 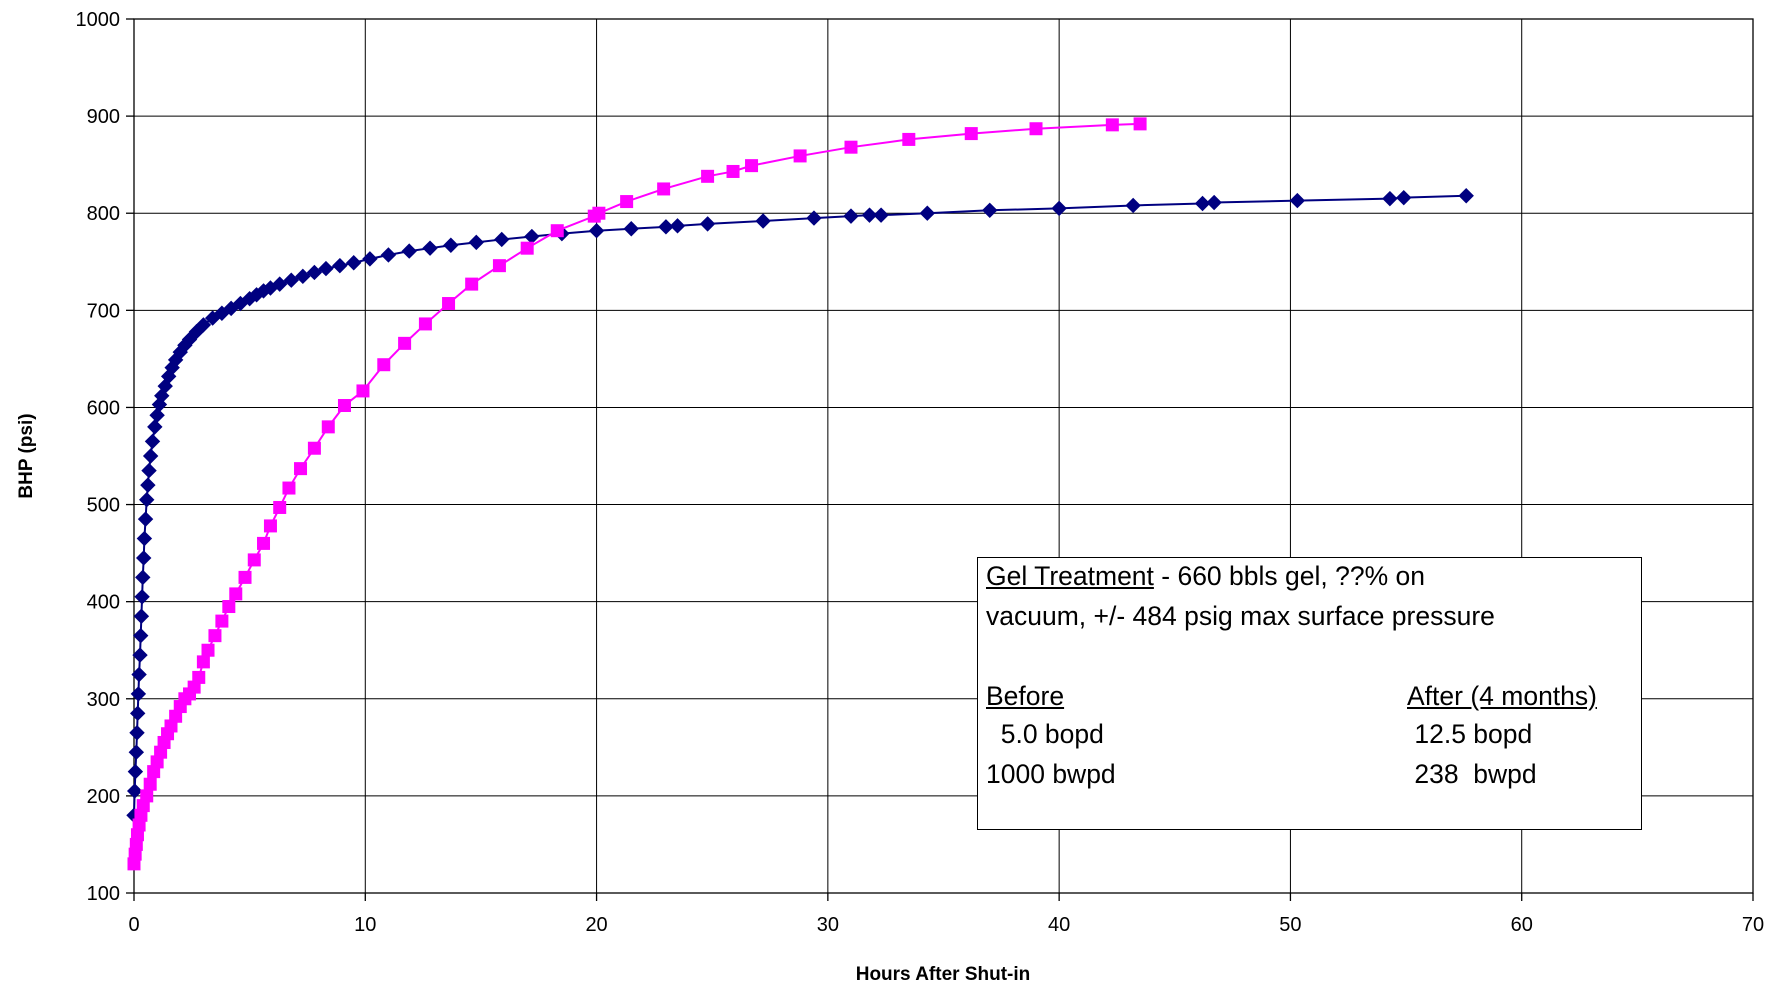 I want to click on y-tick-label: 200, so click(x=103, y=797).